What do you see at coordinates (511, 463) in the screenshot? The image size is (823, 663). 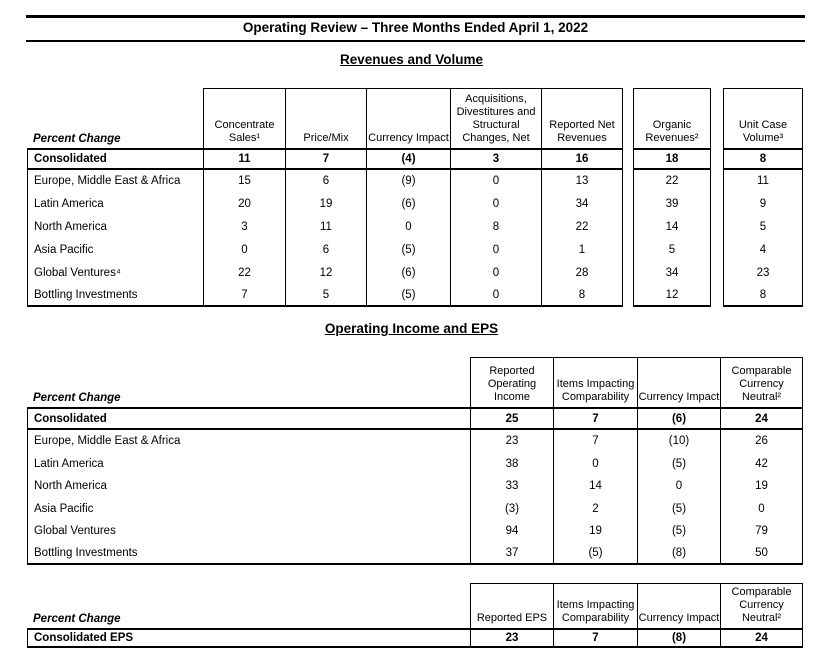 I see `value-cell: 38` at bounding box center [511, 463].